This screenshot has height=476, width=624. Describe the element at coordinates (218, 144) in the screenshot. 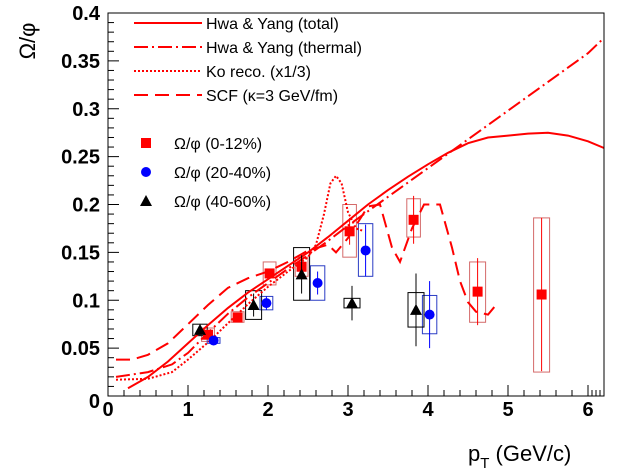

I see `legend-label: Ω/φ (0-12%)` at that location.